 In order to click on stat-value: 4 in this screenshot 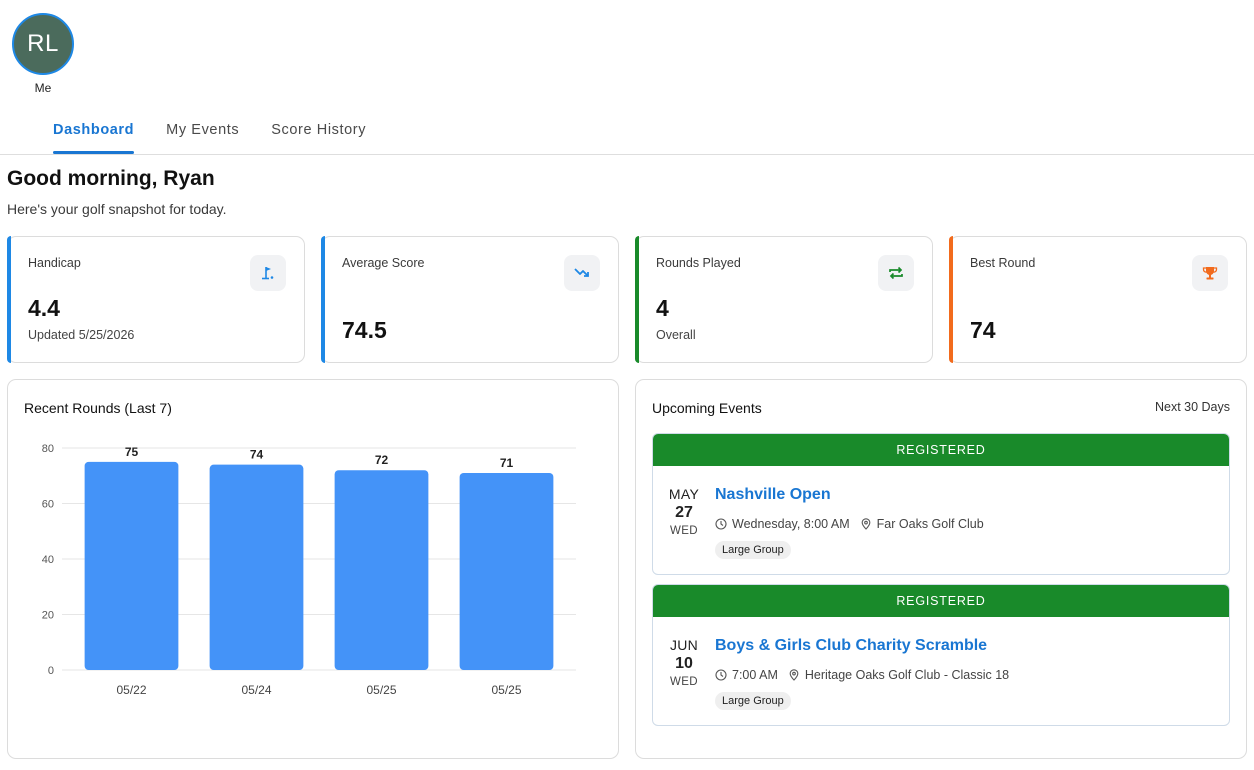, I will do `click(662, 308)`.